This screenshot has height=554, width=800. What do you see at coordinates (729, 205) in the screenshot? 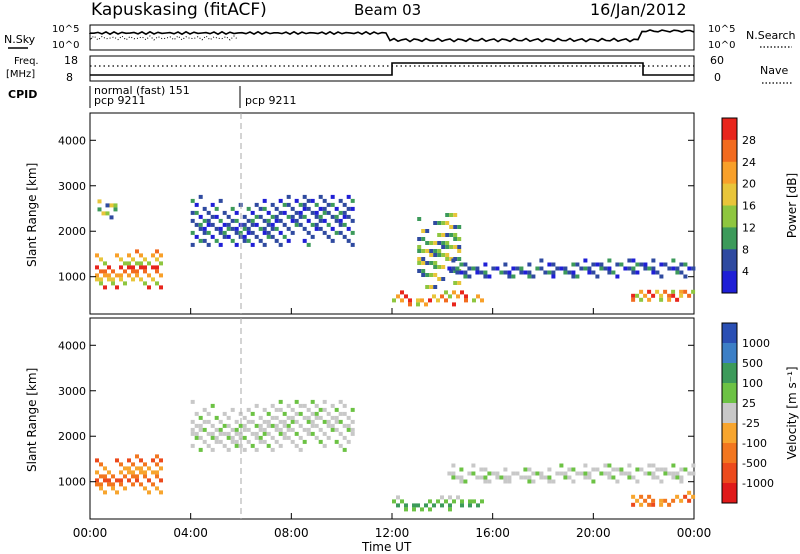
I see `colorbar-frame` at bounding box center [729, 205].